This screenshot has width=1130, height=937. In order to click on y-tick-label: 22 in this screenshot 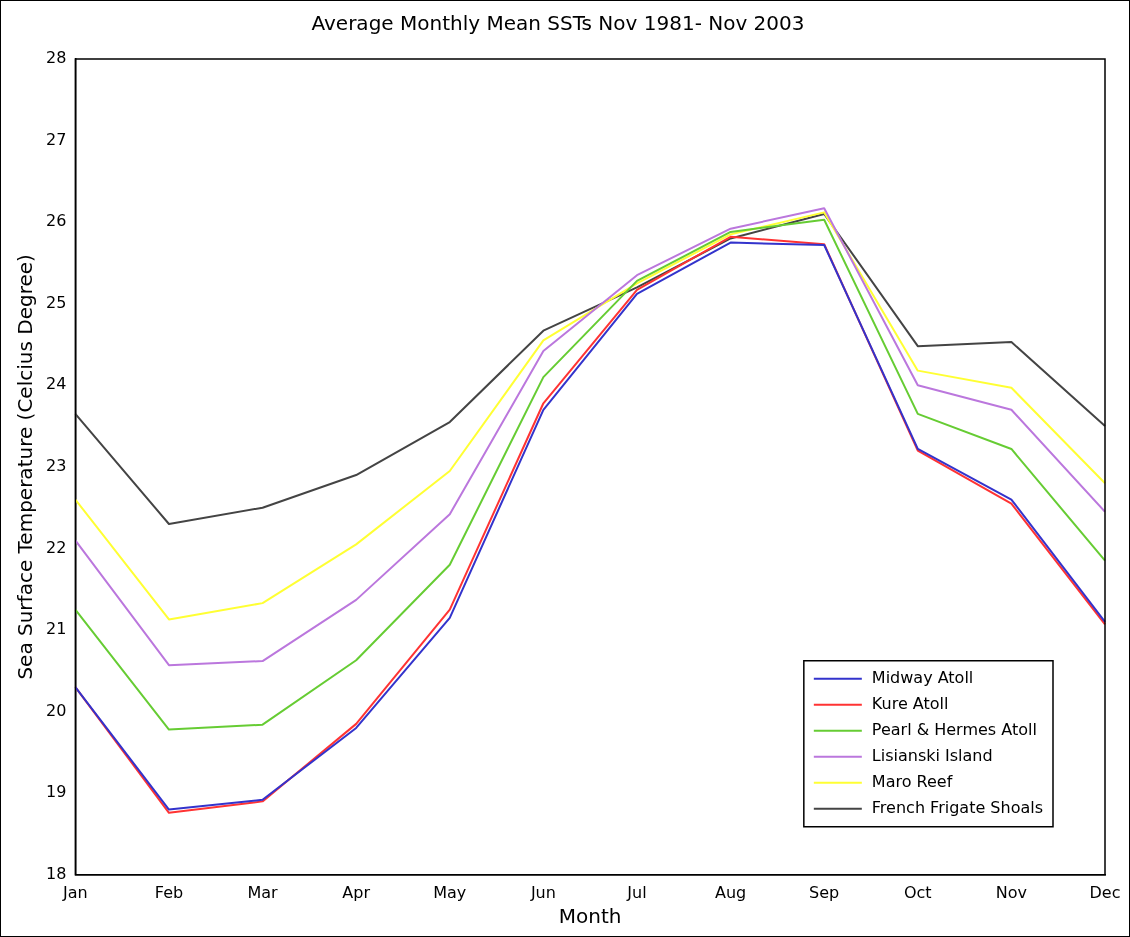, I will do `click(56, 547)`.